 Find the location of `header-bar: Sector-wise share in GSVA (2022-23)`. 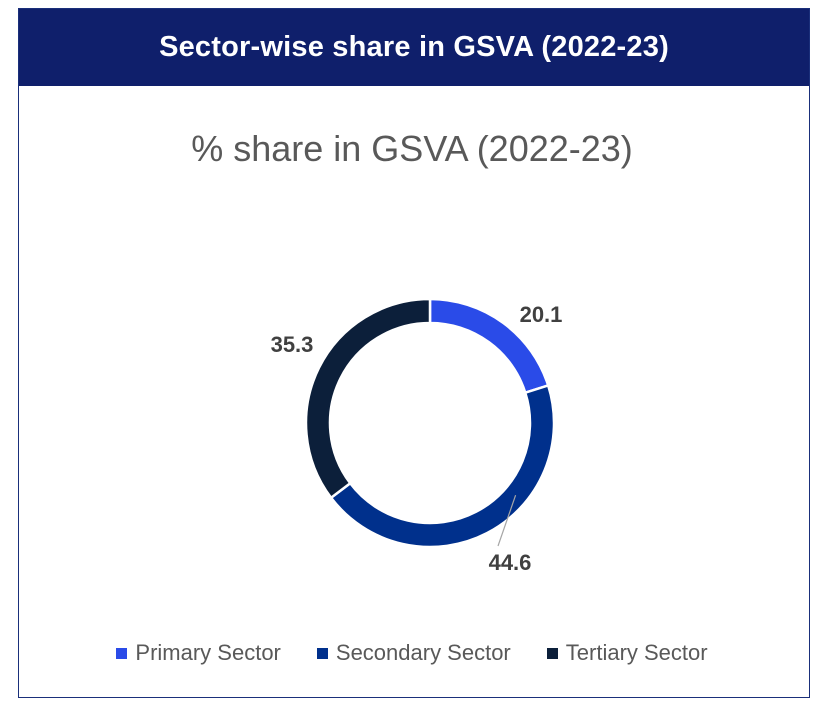

header-bar: Sector-wise share in GSVA (2022-23) is located at coordinates (414, 47).